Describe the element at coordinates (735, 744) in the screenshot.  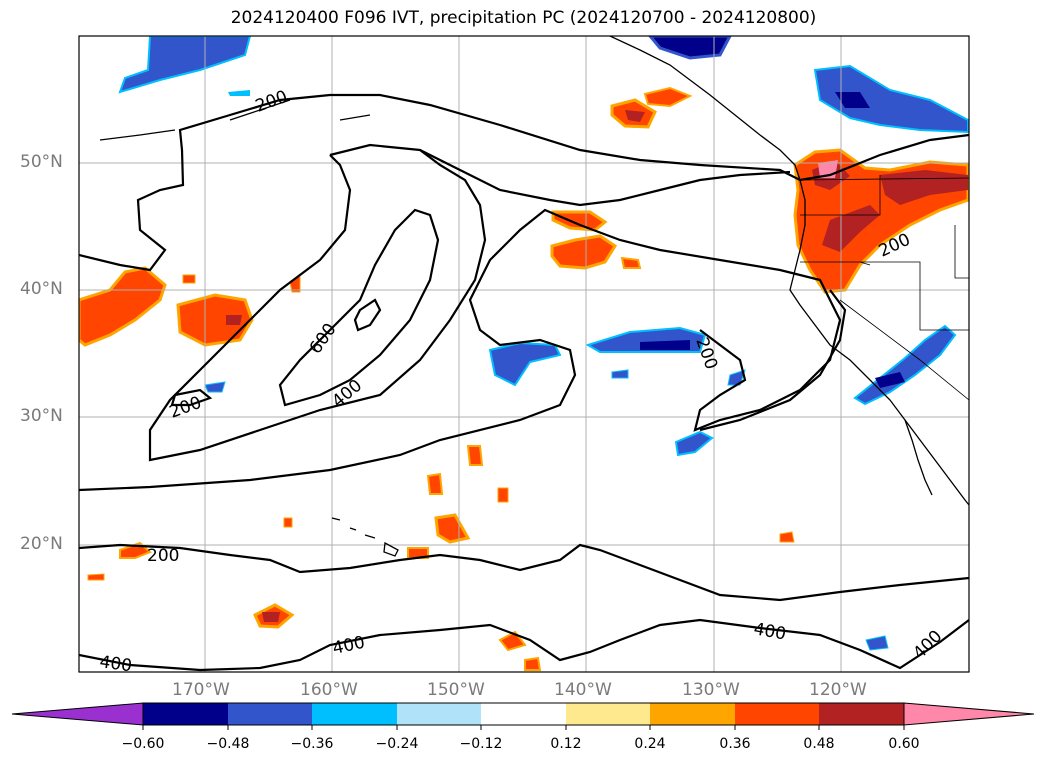
I see `colorbar-tick-label: 0.36` at that location.